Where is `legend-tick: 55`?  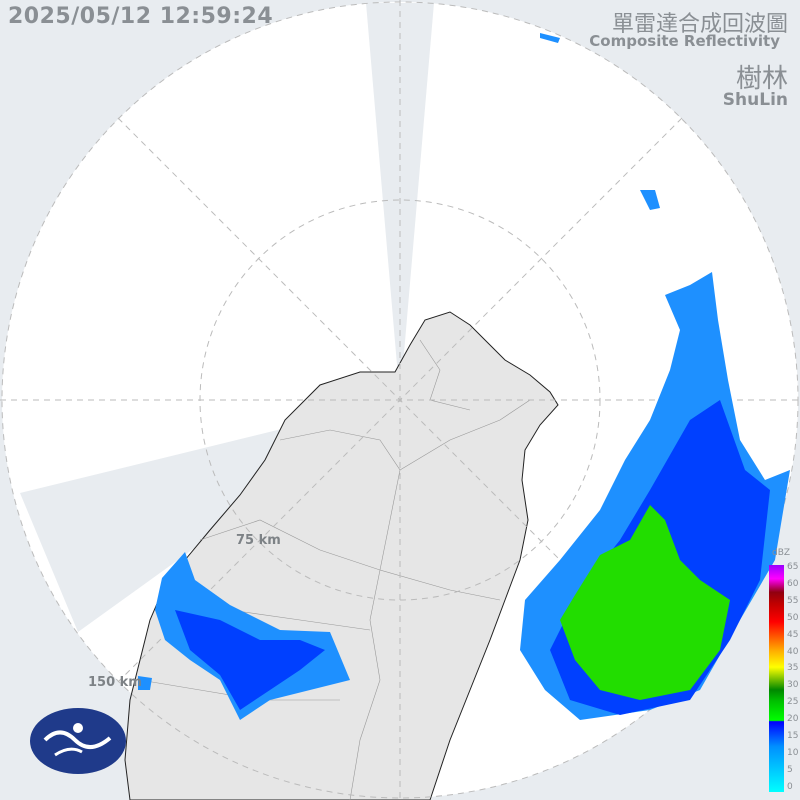
legend-tick: 55 is located at coordinates (793, 600).